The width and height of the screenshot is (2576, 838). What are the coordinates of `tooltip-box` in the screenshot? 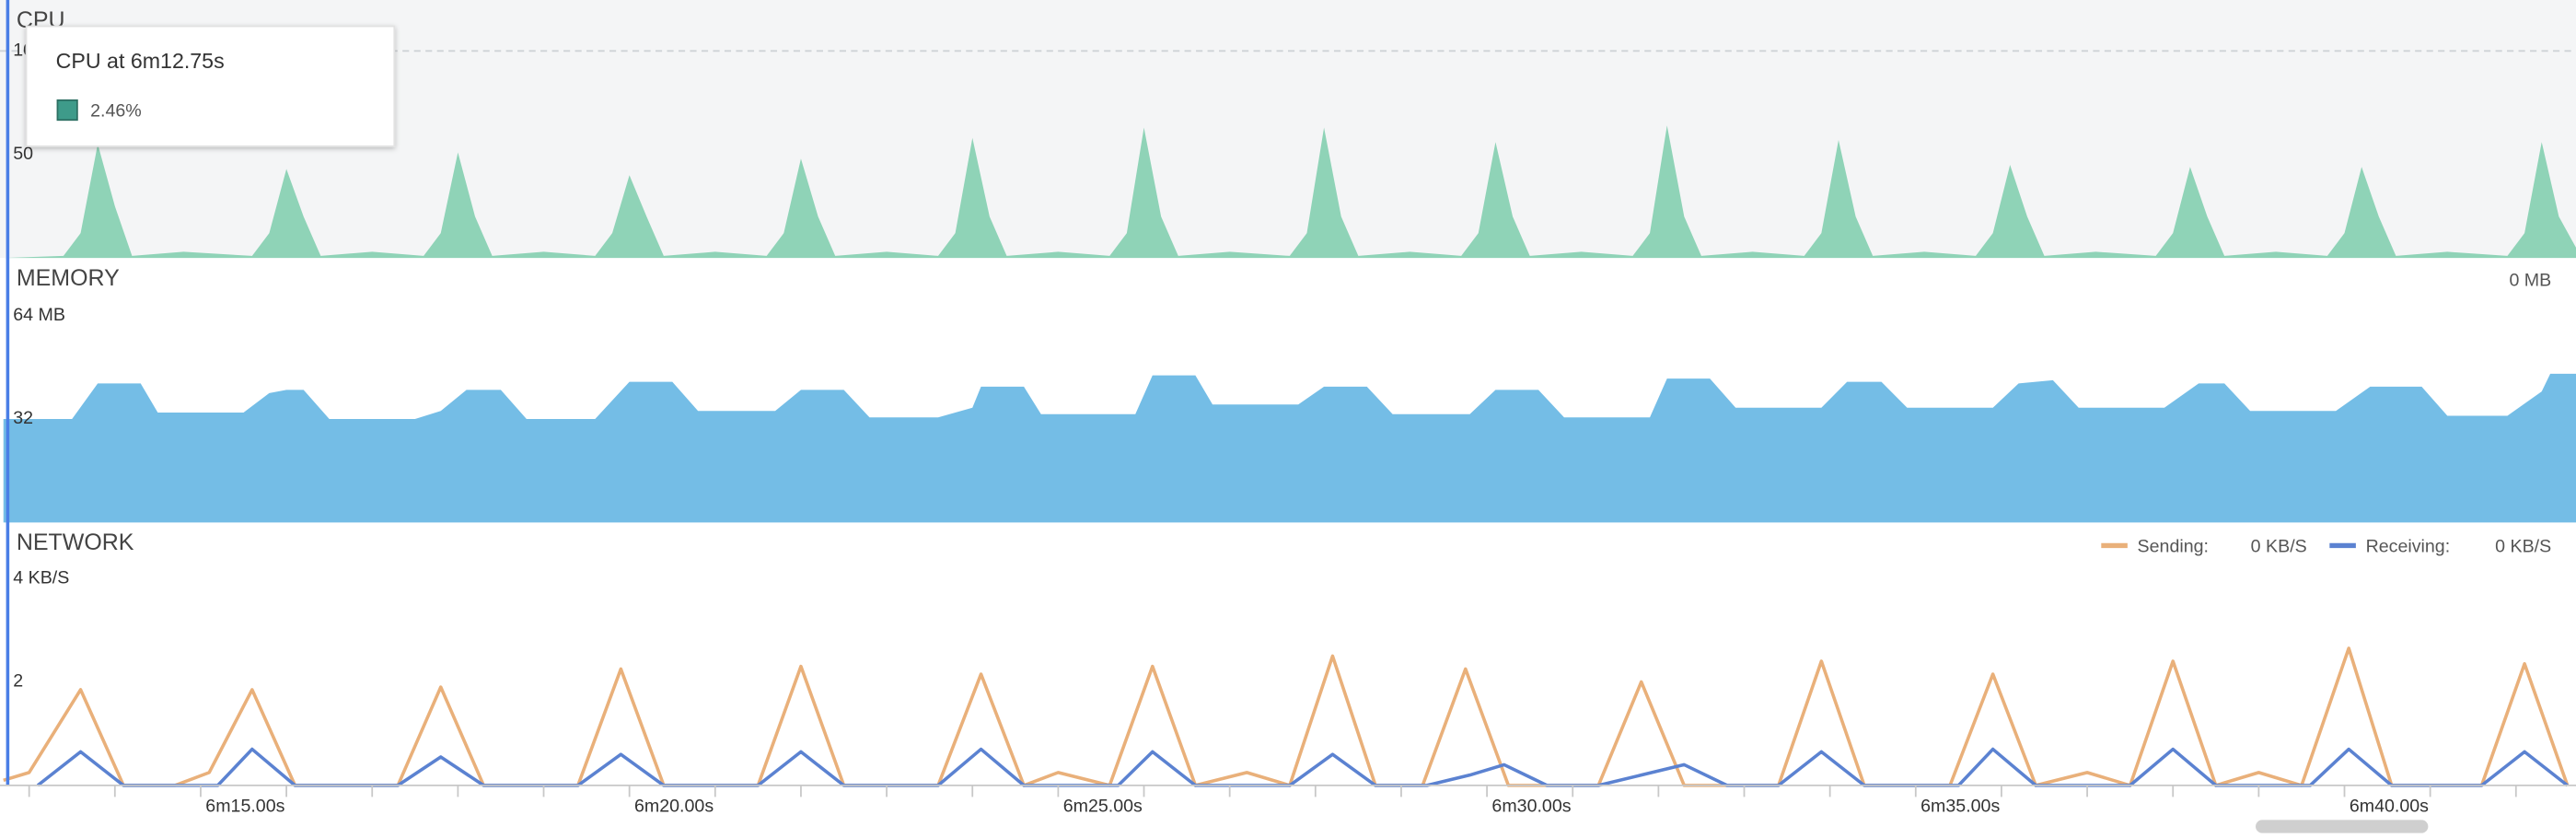 It's located at (210, 86).